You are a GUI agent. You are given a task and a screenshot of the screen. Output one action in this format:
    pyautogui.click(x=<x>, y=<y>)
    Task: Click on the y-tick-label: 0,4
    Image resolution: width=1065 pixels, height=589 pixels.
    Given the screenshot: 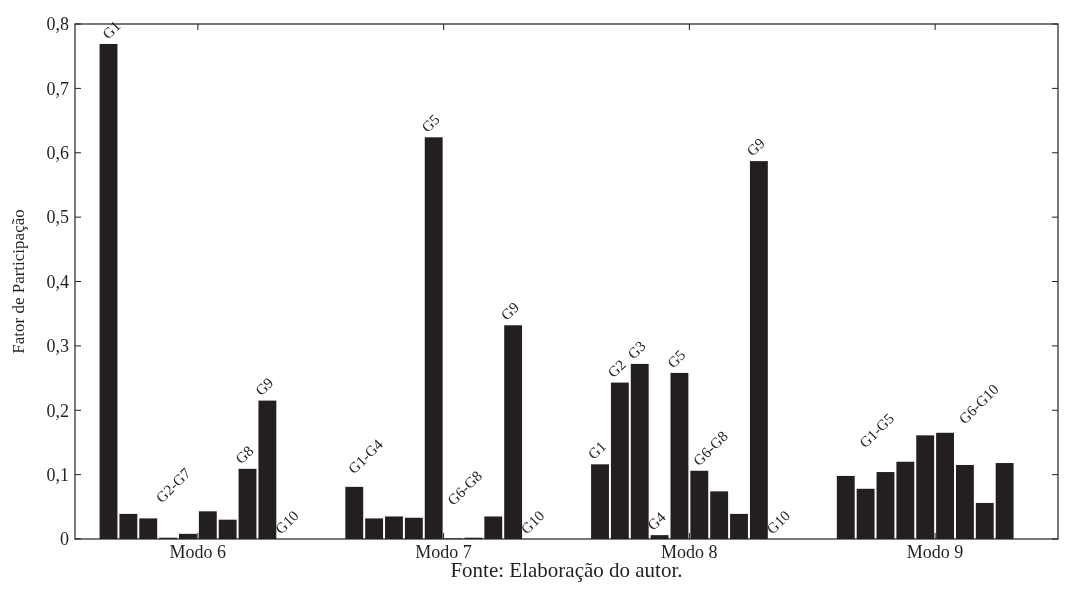 What is the action you would take?
    pyautogui.click(x=57, y=281)
    